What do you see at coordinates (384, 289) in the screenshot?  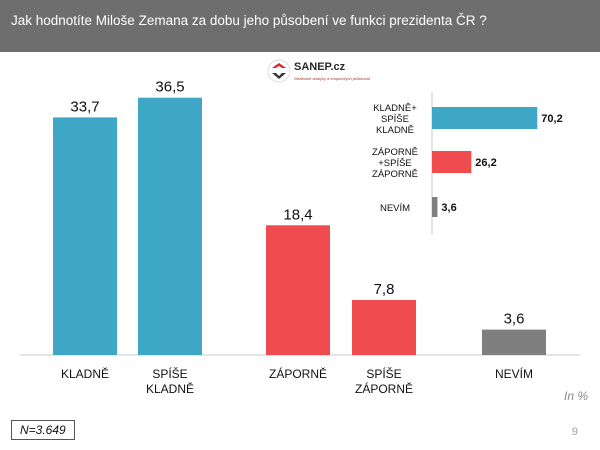 I see `bar-value-label: 7,8` at bounding box center [384, 289].